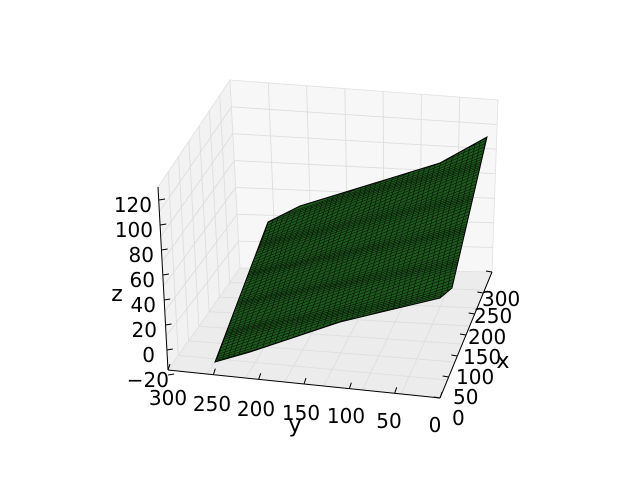  I want to click on z-tick-label: 80, so click(141, 255).